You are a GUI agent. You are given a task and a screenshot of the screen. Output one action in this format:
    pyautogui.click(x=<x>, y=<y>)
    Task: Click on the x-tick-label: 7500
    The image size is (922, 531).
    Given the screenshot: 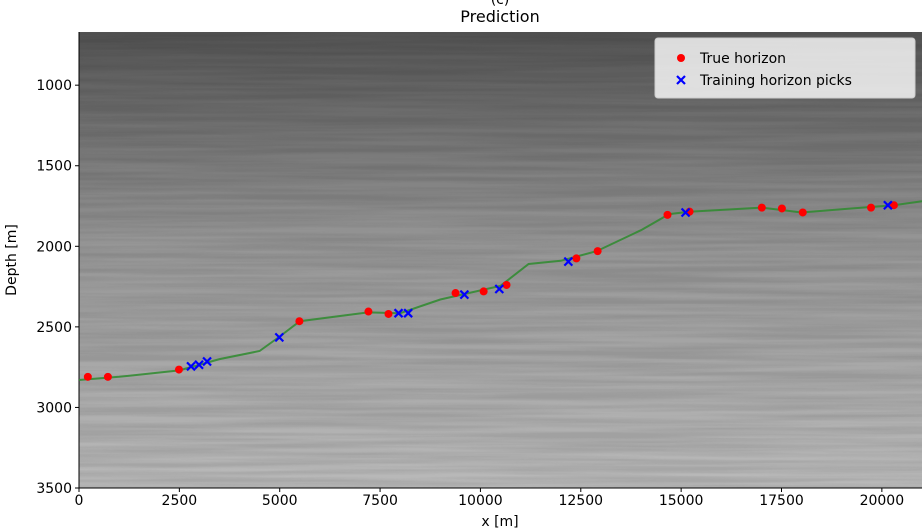 What is the action you would take?
    pyautogui.click(x=380, y=501)
    